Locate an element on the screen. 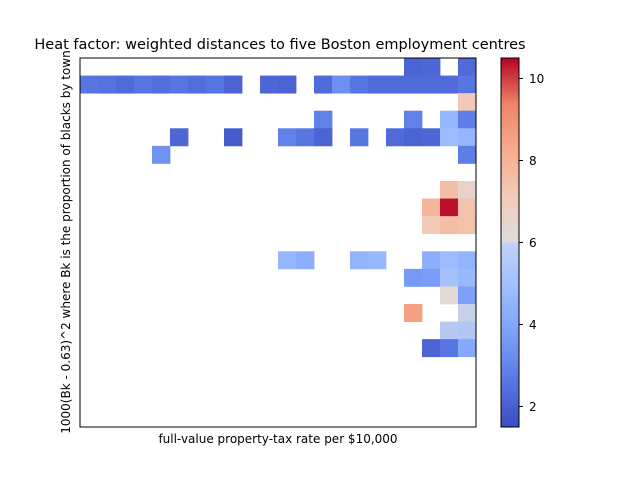  colorbar is located at coordinates (510, 242).